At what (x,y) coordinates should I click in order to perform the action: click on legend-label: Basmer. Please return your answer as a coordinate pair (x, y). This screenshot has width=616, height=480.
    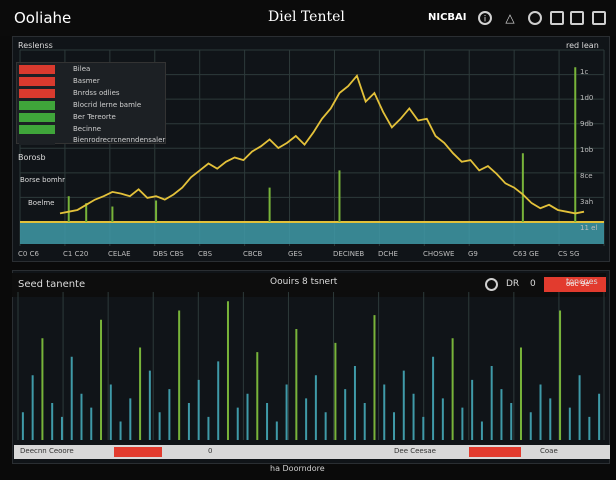
    Looking at the image, I should click on (86, 81).